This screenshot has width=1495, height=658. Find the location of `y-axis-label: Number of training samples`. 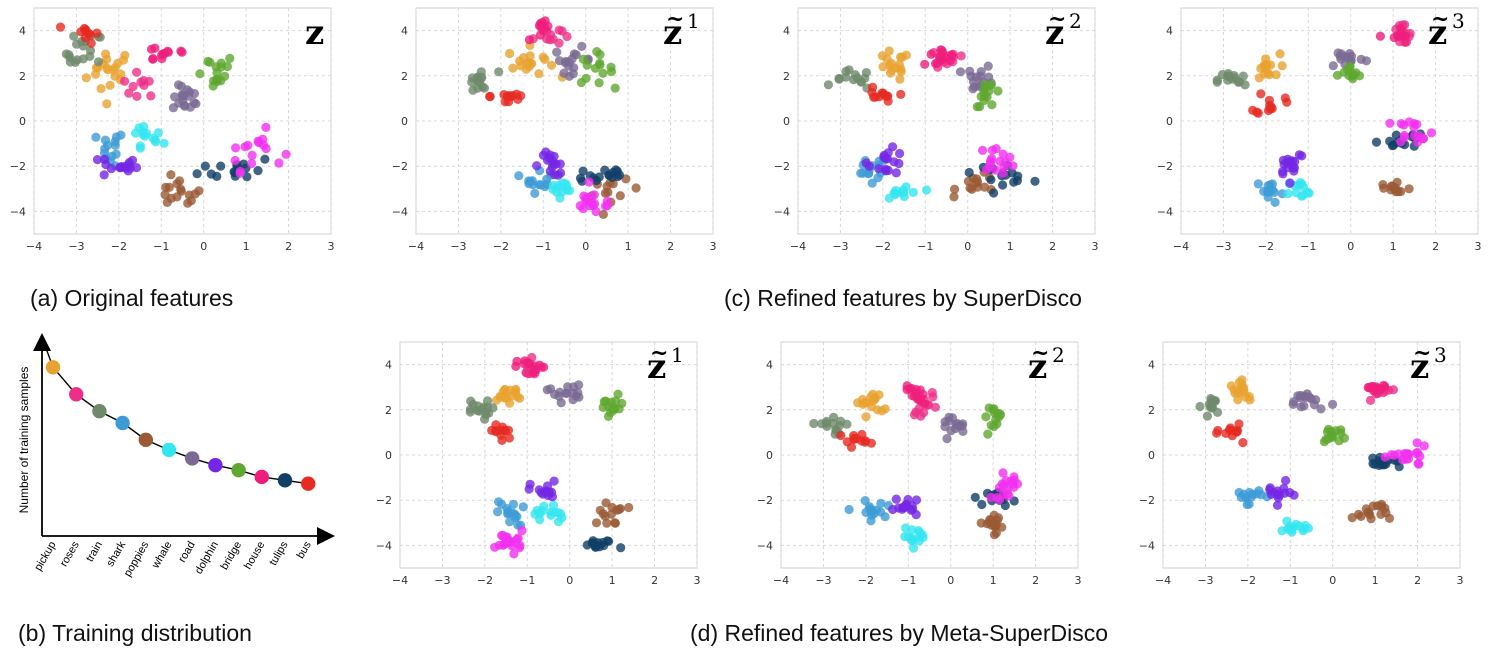

y-axis-label: Number of training samples is located at coordinates (24, 440).